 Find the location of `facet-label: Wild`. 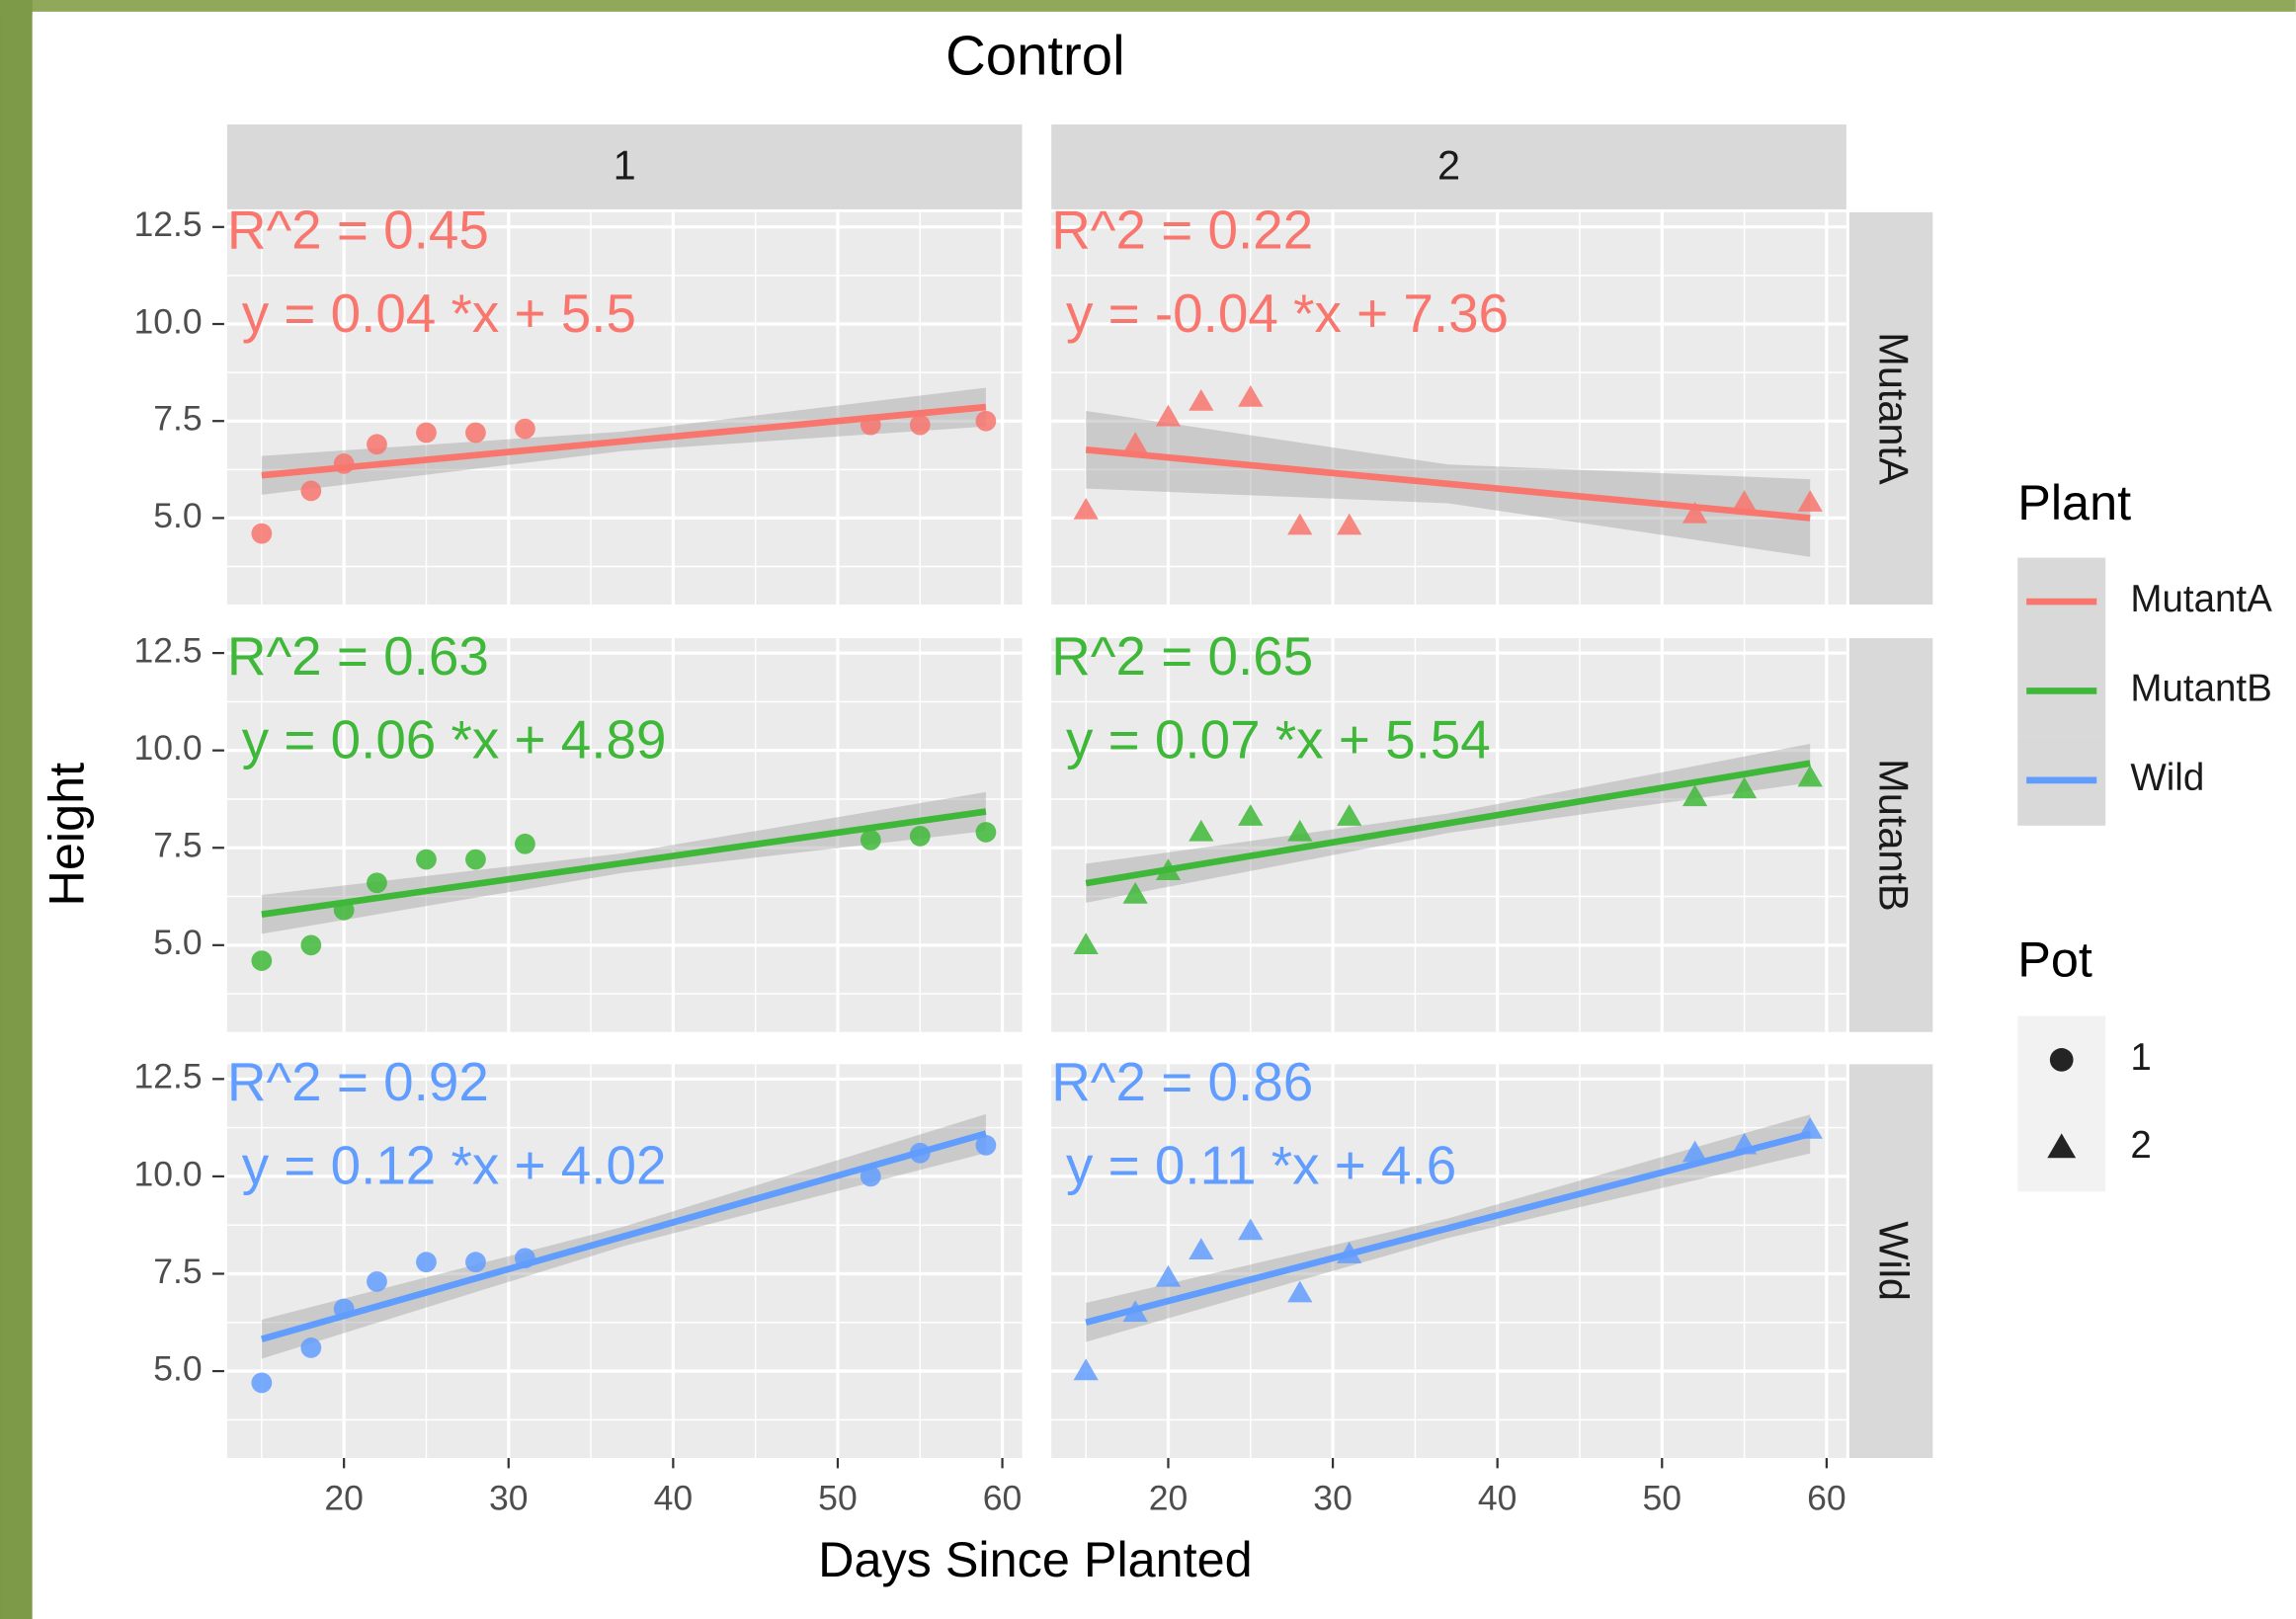

facet-label: Wild is located at coordinates (1893, 1261).